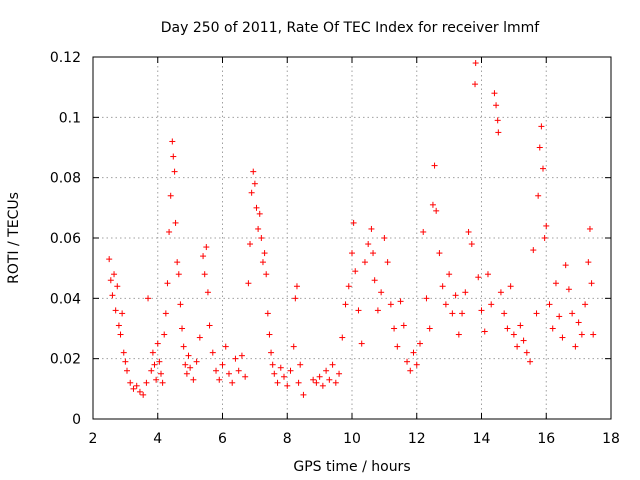  Describe the element at coordinates (65, 239) in the screenshot. I see `y-axis-tick-labels: 0 0.02 0.04 0.06 0.08 0.1 0.12` at that location.